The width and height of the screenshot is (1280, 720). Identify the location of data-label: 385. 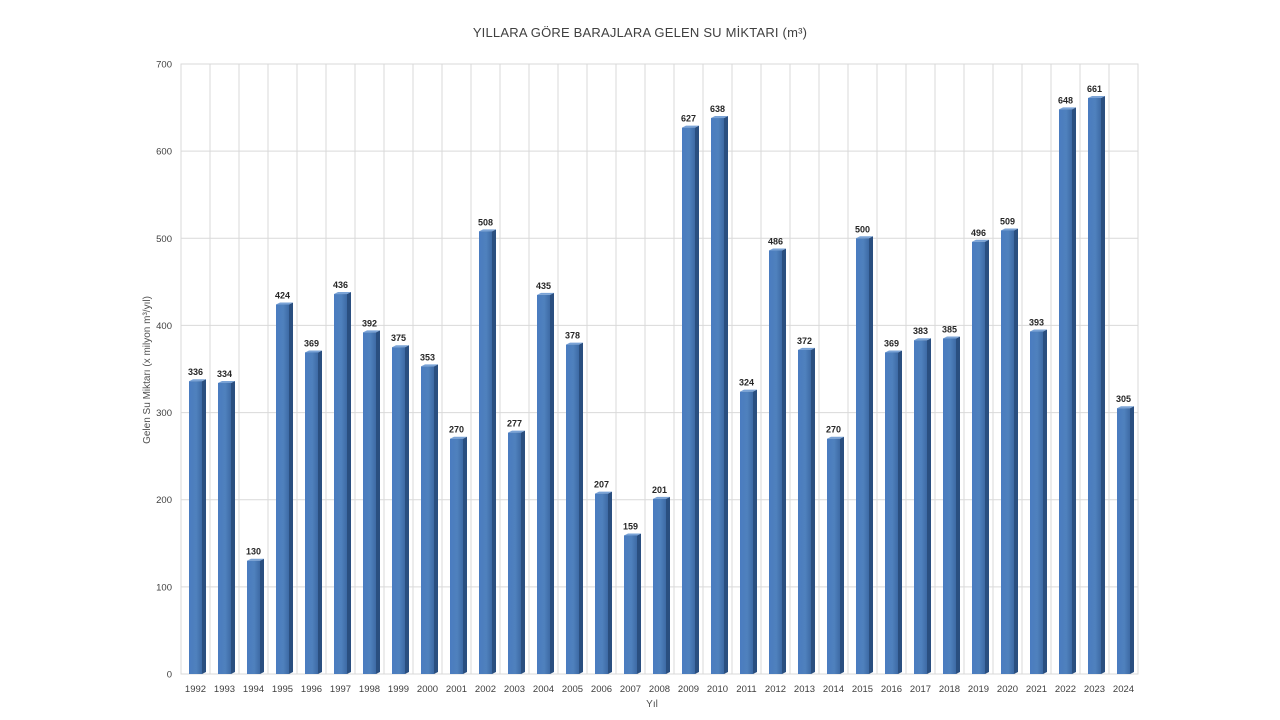
(949, 330).